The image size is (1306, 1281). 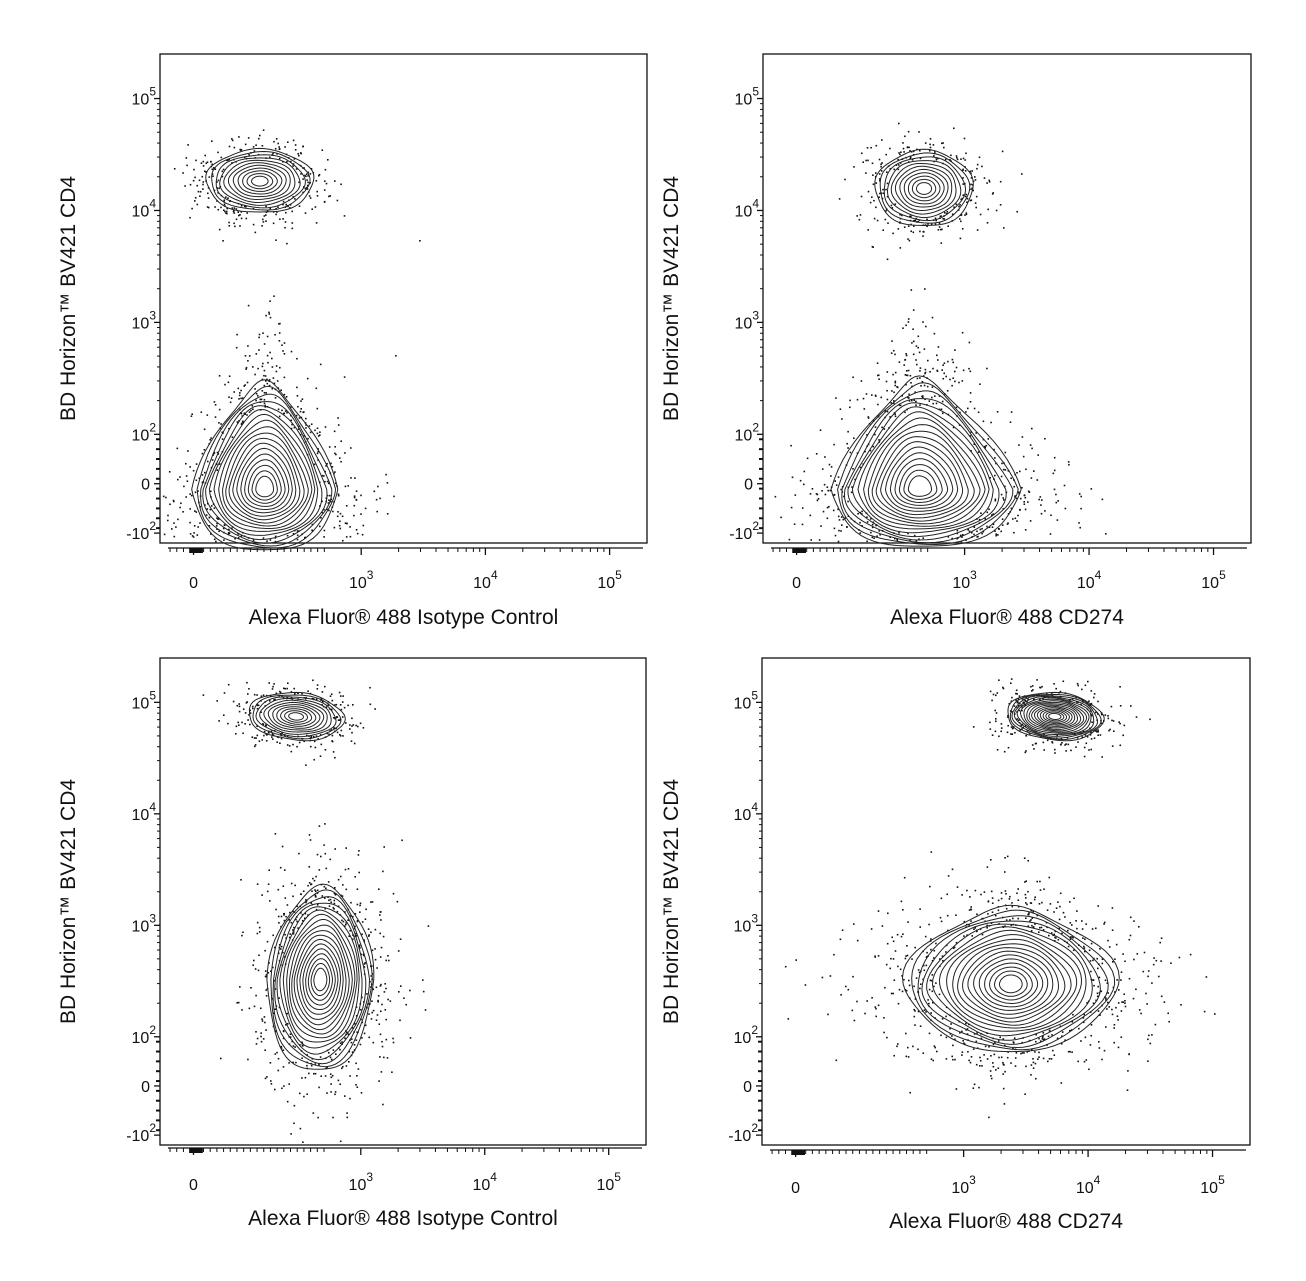 What do you see at coordinates (964, 580) in the screenshot?
I see `x-tick-label: 103` at bounding box center [964, 580].